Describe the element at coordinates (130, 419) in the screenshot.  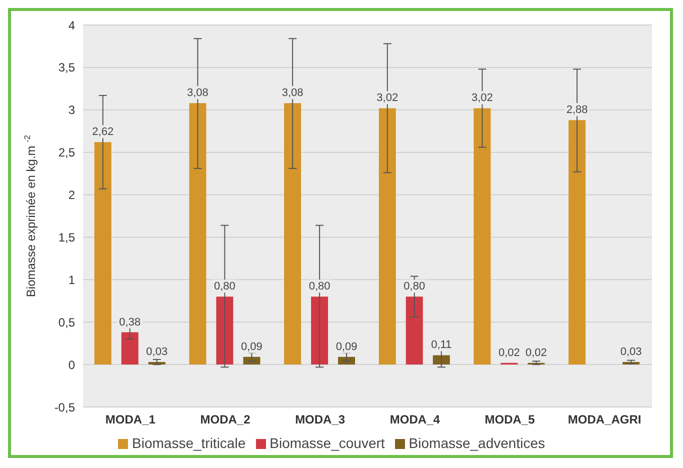
I see `x-tick-label: MODA_1` at that location.